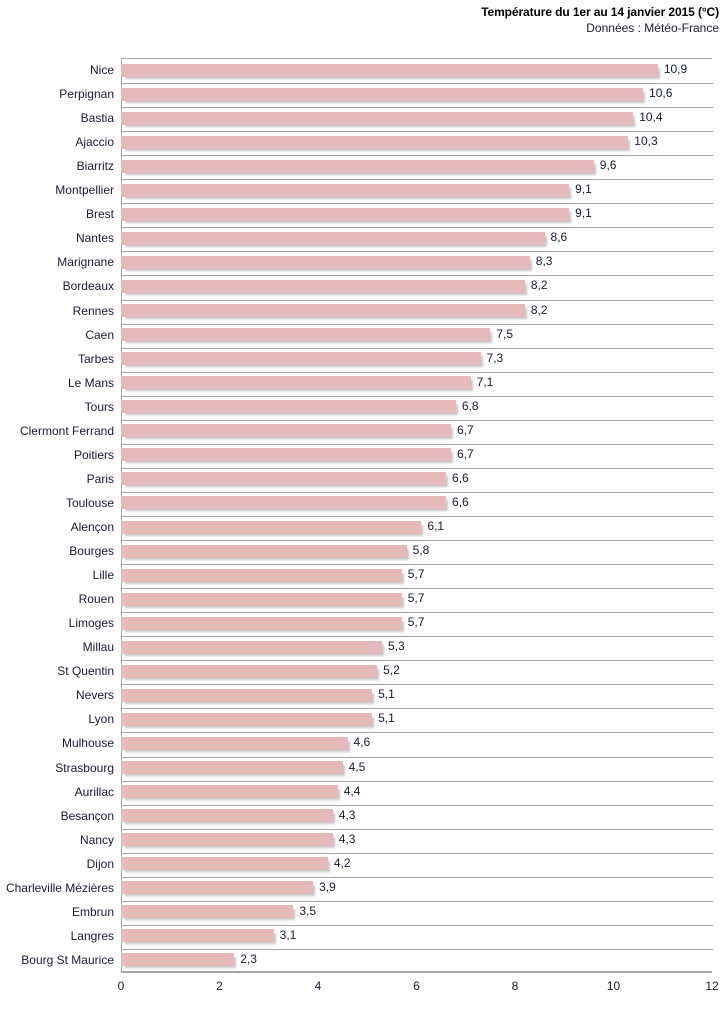 This screenshot has height=1012, width=727. I want to click on bar-value-label: 3,5, so click(308, 910).